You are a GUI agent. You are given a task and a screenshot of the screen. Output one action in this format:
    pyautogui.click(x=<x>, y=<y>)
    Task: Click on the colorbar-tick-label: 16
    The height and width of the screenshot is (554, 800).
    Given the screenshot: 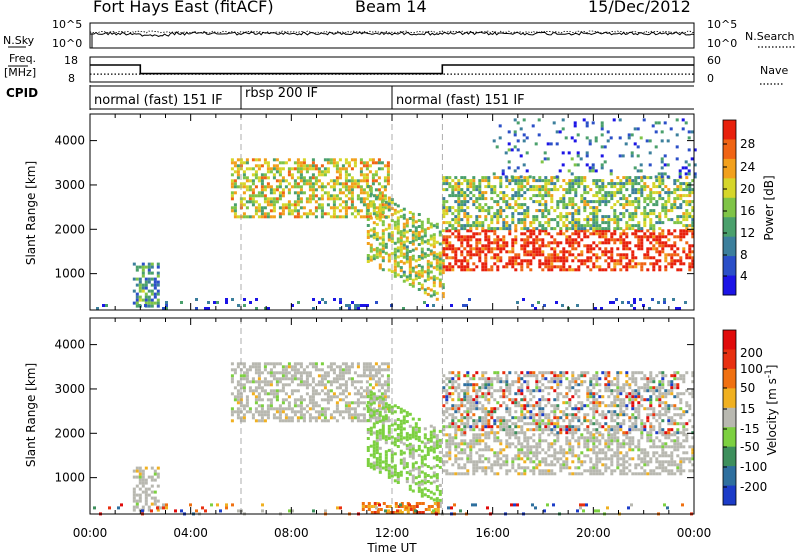 What is the action you would take?
    pyautogui.click(x=747, y=211)
    